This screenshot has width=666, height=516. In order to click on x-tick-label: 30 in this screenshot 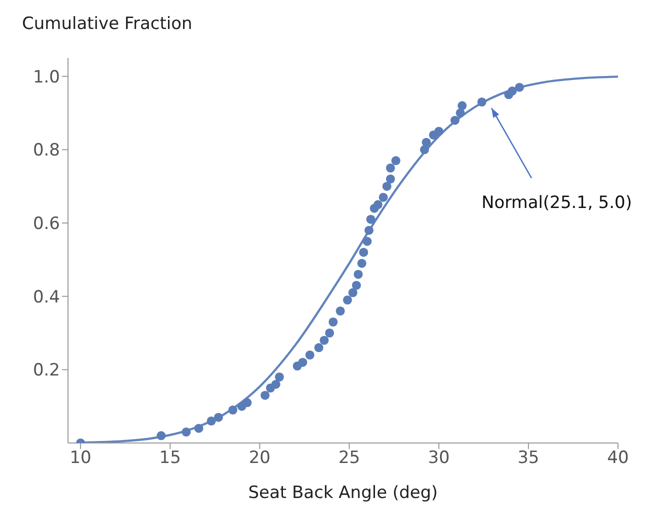, I will do `click(439, 458)`.